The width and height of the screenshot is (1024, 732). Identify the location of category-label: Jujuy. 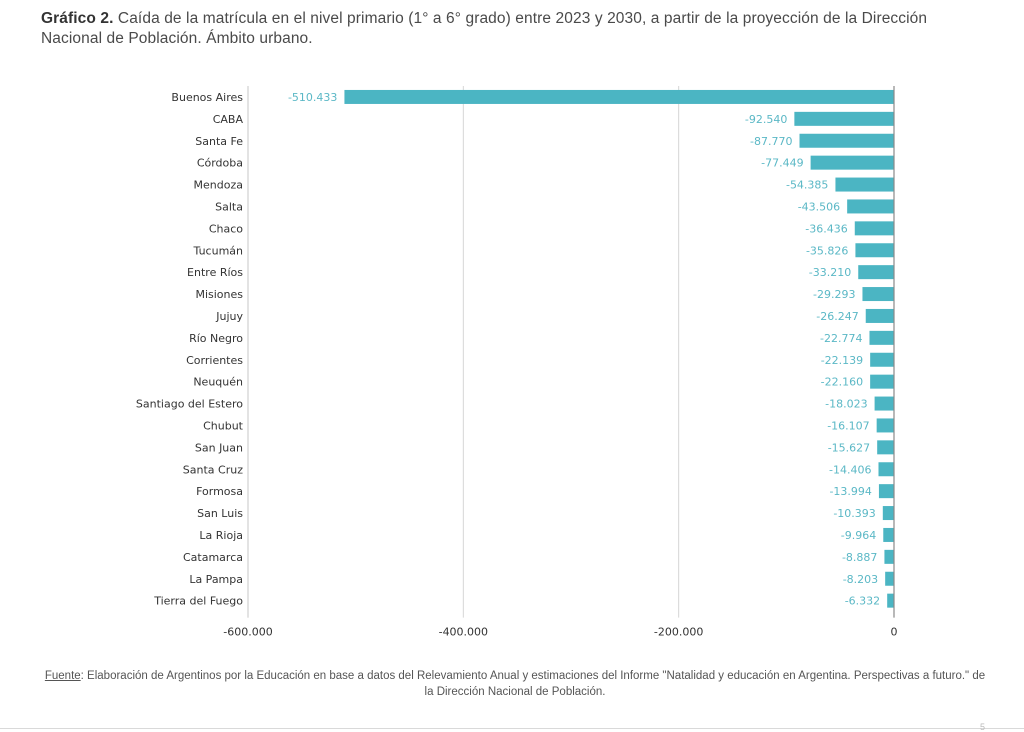
(229, 316).